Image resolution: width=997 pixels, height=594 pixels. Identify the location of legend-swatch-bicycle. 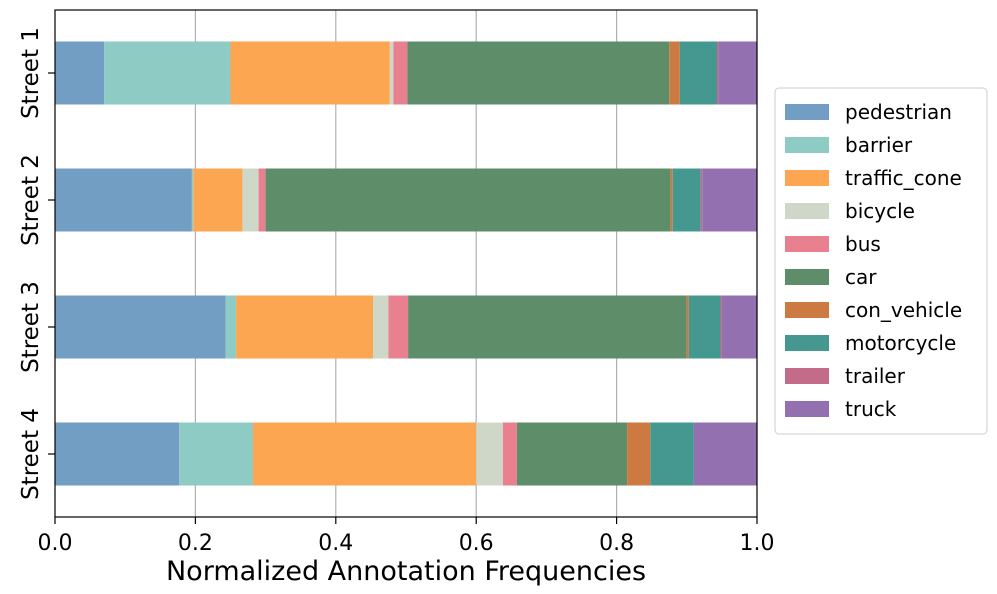
(807, 211).